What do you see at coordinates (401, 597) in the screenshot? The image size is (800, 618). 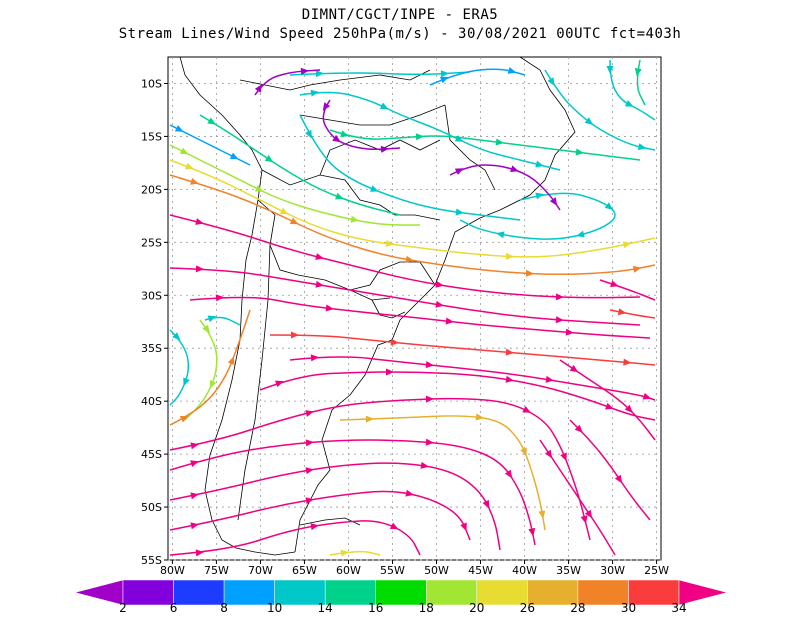 I see `colorbar: 2 6 8 10 14 16 18 20 26 28 30 34` at bounding box center [401, 597].